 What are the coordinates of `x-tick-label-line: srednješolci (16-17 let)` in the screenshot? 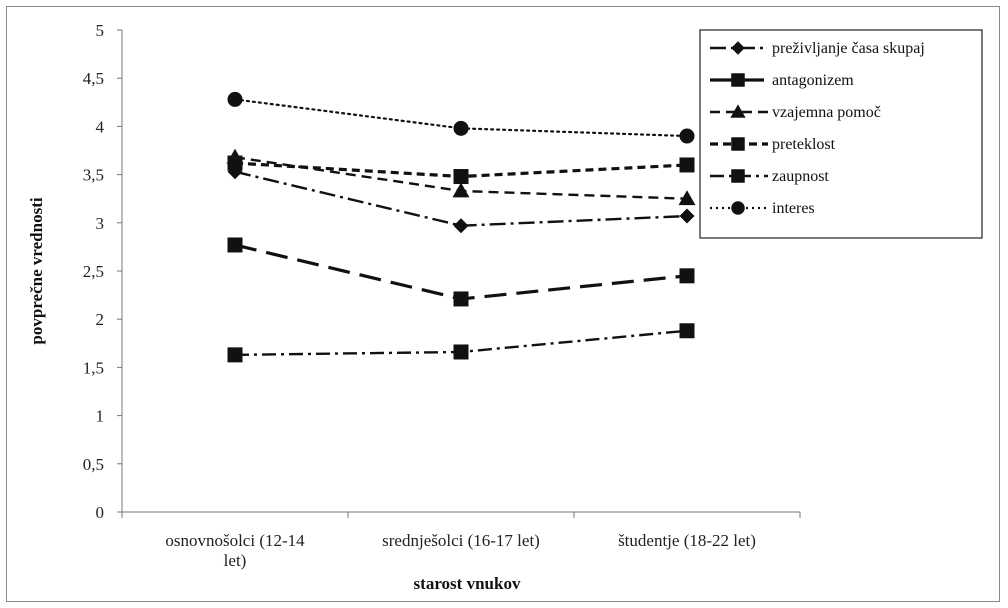 It's located at (461, 540).